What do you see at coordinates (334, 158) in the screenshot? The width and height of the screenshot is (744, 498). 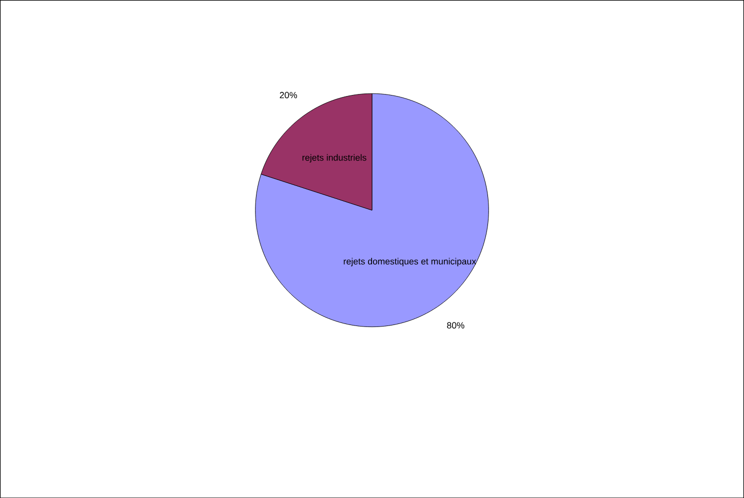 I see `slice-label: rejets industriels` at bounding box center [334, 158].